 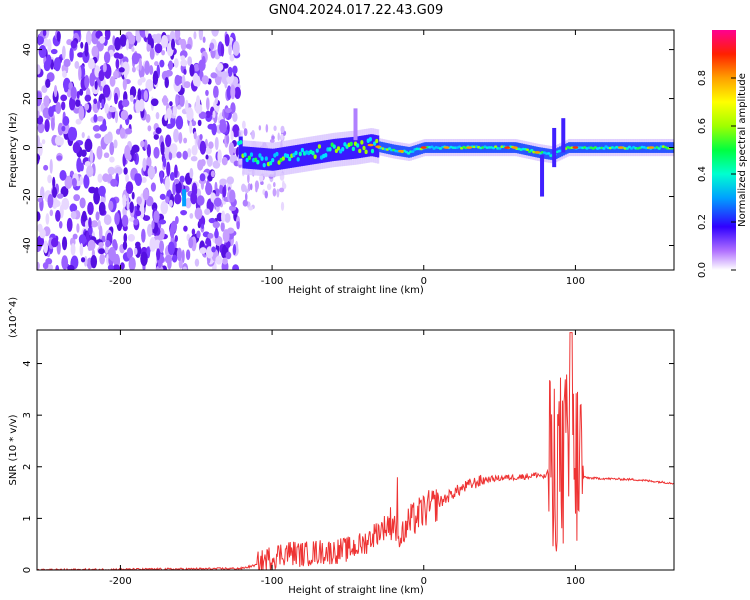 What do you see at coordinates (120, 281) in the screenshot?
I see `x-tick-label: -200` at bounding box center [120, 281].